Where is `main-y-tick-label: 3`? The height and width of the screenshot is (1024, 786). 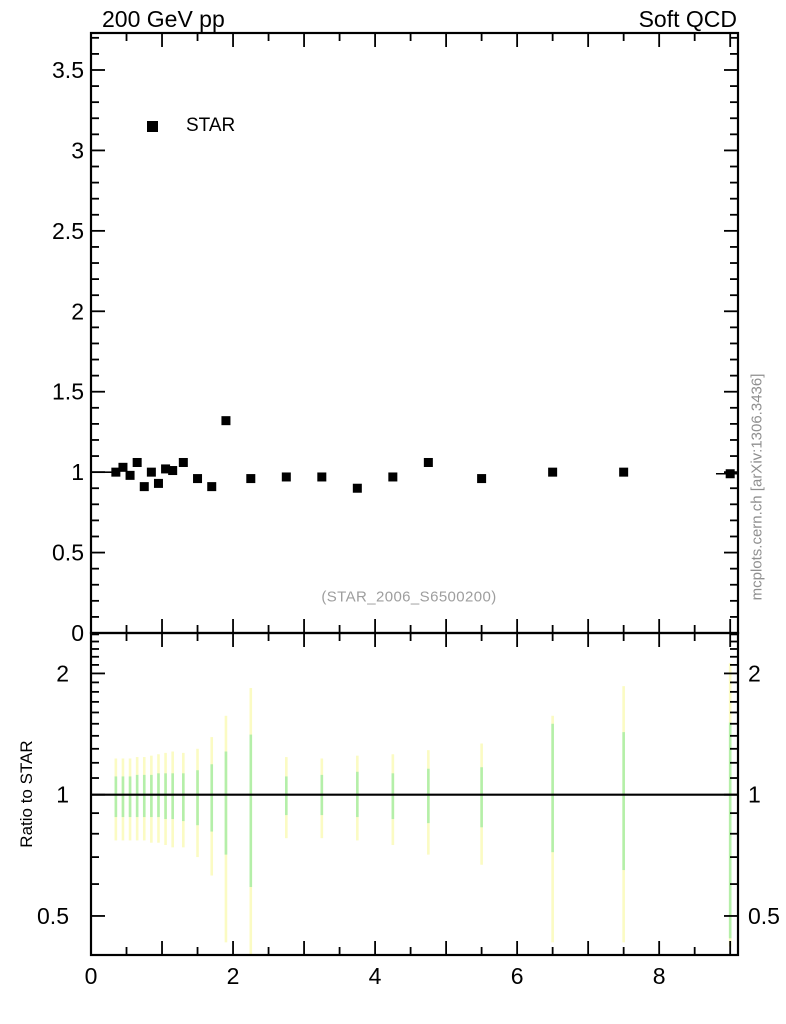
main-y-tick-label: 3 is located at coordinates (77, 150).